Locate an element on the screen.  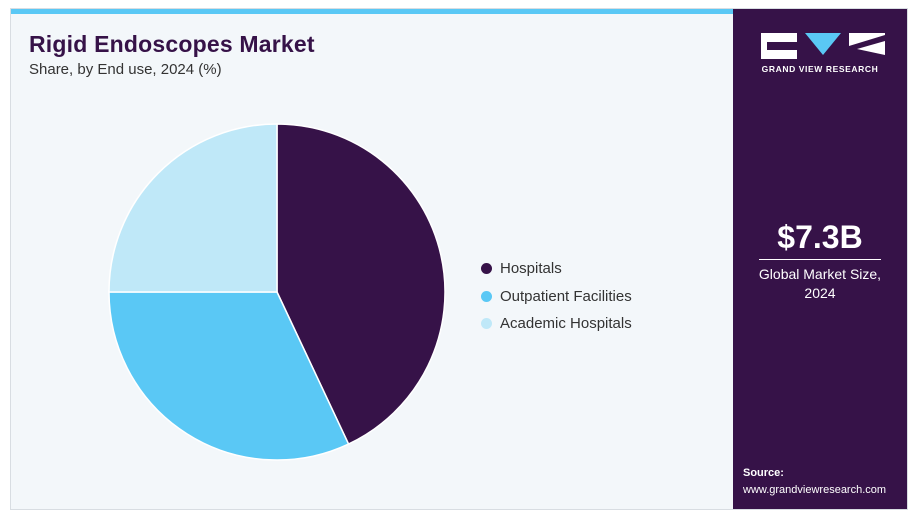
legend-item-academic-hospitals: Academic Hospitals is located at coordinates (556, 324).